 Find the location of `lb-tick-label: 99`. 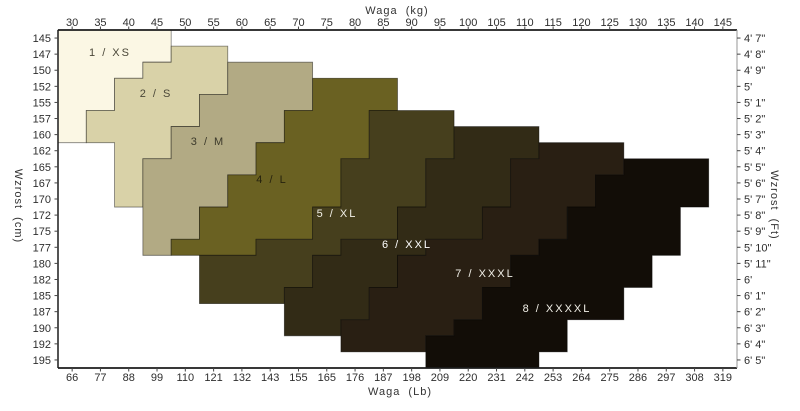

lb-tick-label: 99 is located at coordinates (157, 378).